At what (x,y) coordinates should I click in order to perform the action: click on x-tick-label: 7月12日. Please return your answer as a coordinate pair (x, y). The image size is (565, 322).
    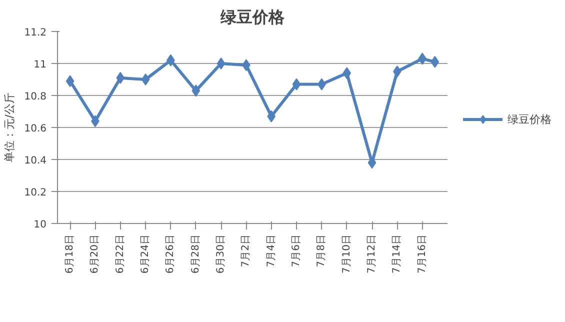
    Looking at the image, I should click on (372, 254).